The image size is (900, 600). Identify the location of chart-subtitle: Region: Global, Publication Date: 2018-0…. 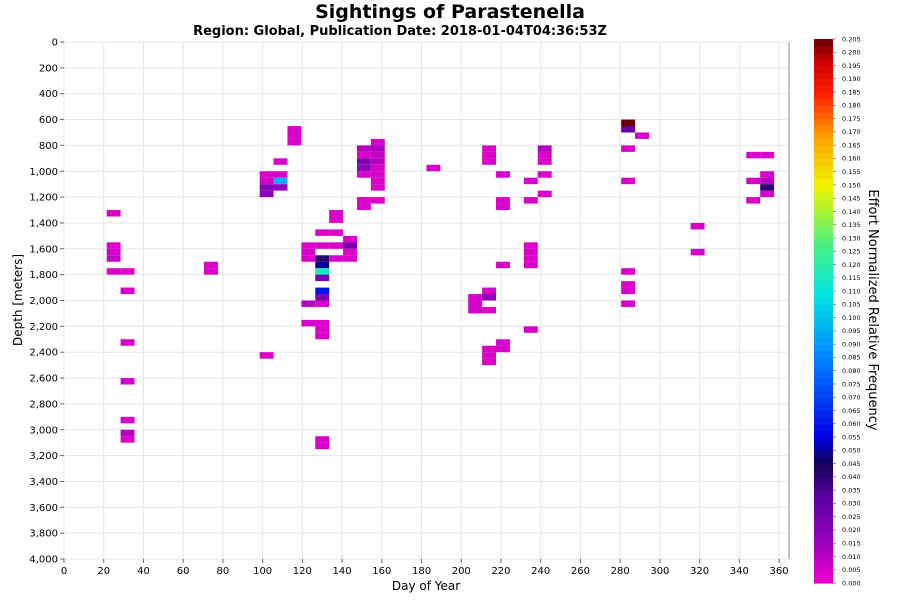
(400, 31).